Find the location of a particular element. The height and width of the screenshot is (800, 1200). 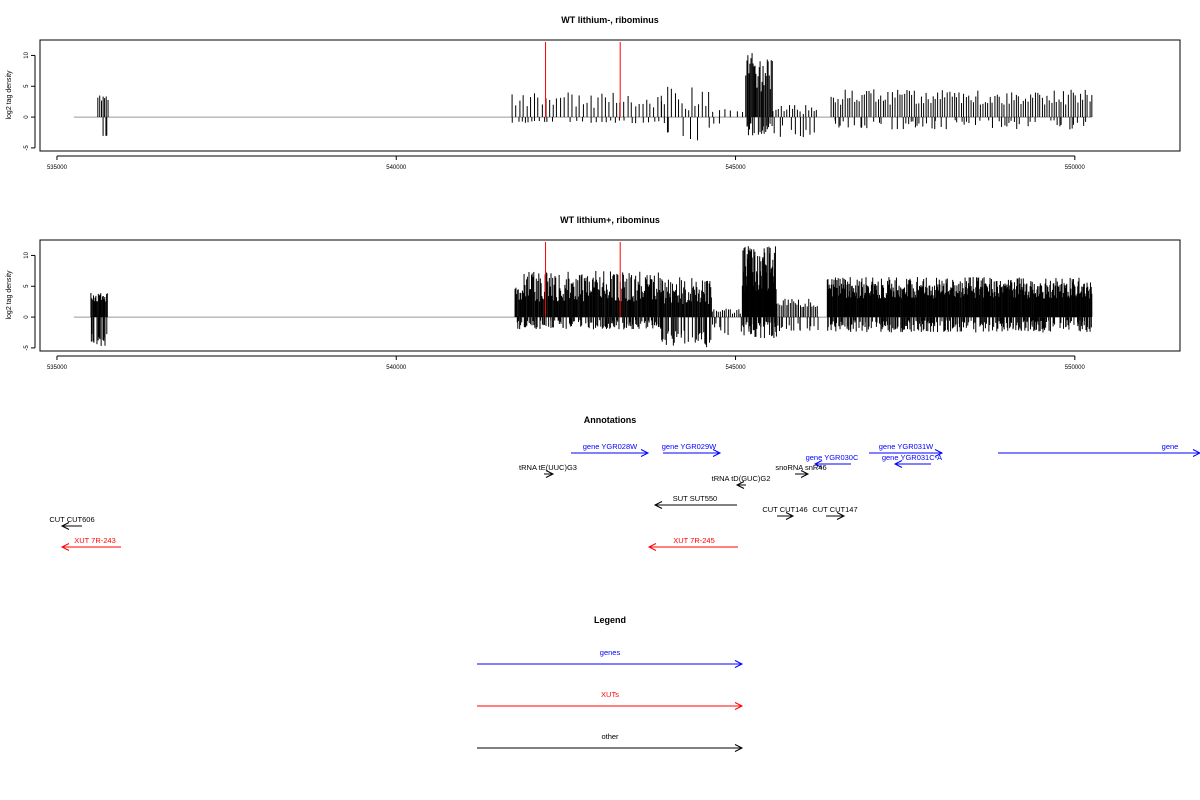

annotation-label: gene YGR028W is located at coordinates (610, 446).